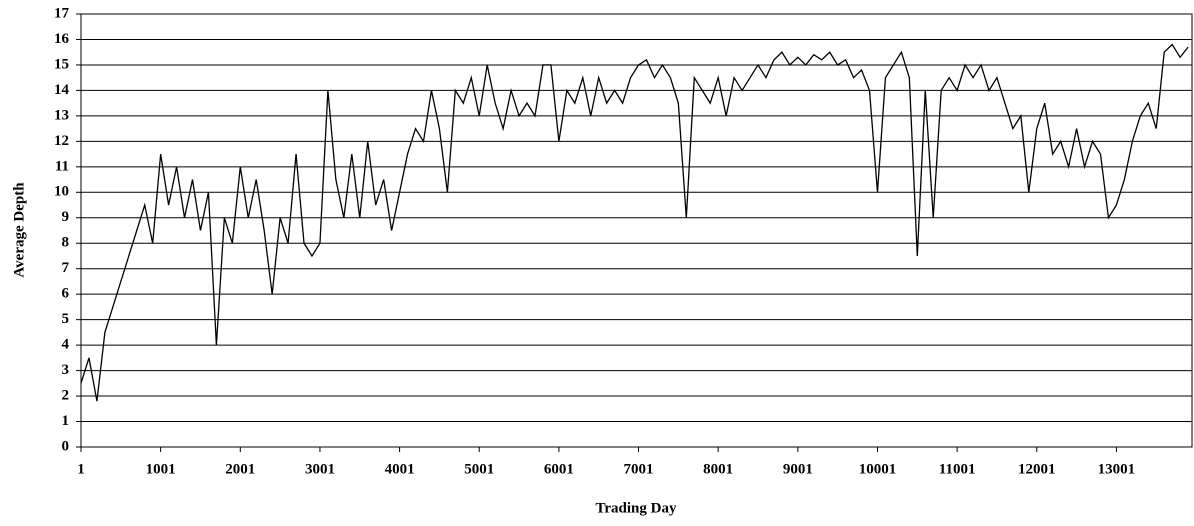 The width and height of the screenshot is (1194, 526). I want to click on y-tick-label: 4, so click(66, 345).